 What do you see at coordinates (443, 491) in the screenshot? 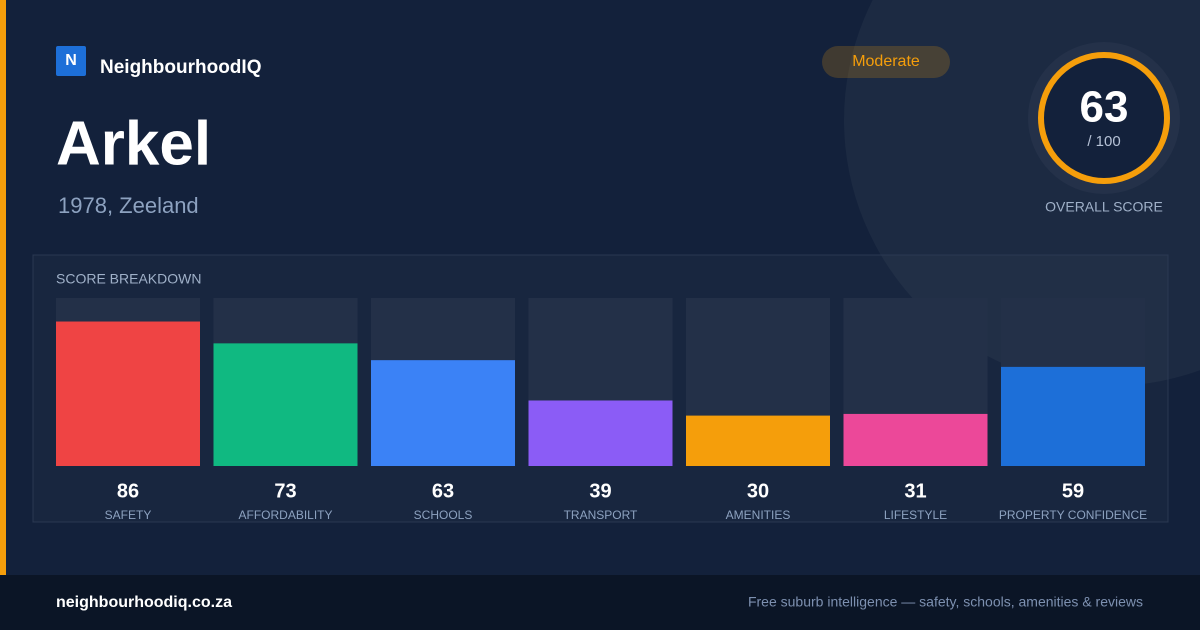
I see `value-label: 63` at bounding box center [443, 491].